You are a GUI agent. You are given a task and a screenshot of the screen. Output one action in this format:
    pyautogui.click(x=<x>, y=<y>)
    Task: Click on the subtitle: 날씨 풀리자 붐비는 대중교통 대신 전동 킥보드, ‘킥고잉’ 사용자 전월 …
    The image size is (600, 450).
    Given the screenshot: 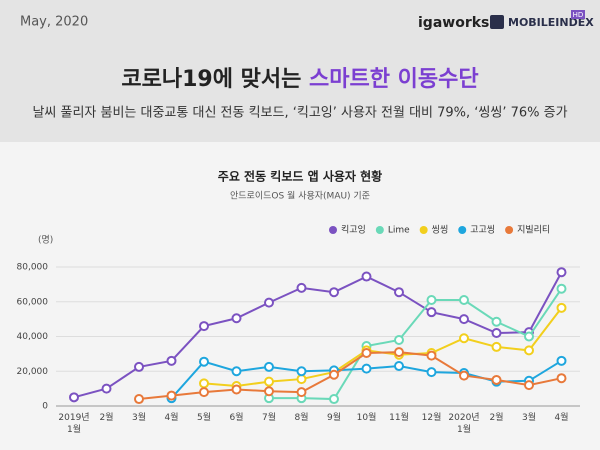 What is the action you would take?
    pyautogui.click(x=299, y=113)
    